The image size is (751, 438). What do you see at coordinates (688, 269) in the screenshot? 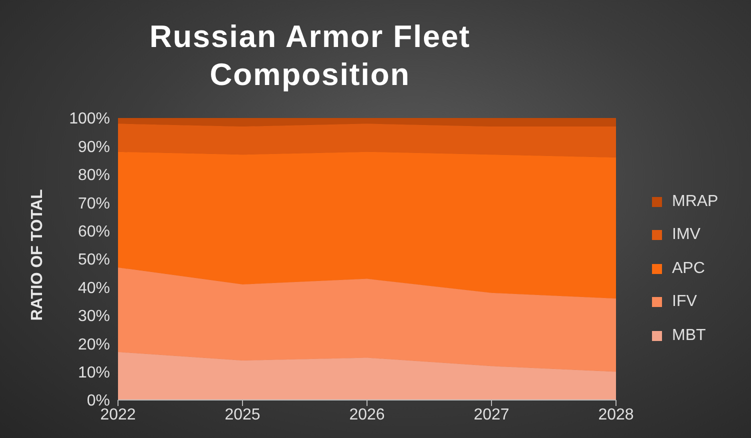
I see `legend-label: APC` at bounding box center [688, 269].